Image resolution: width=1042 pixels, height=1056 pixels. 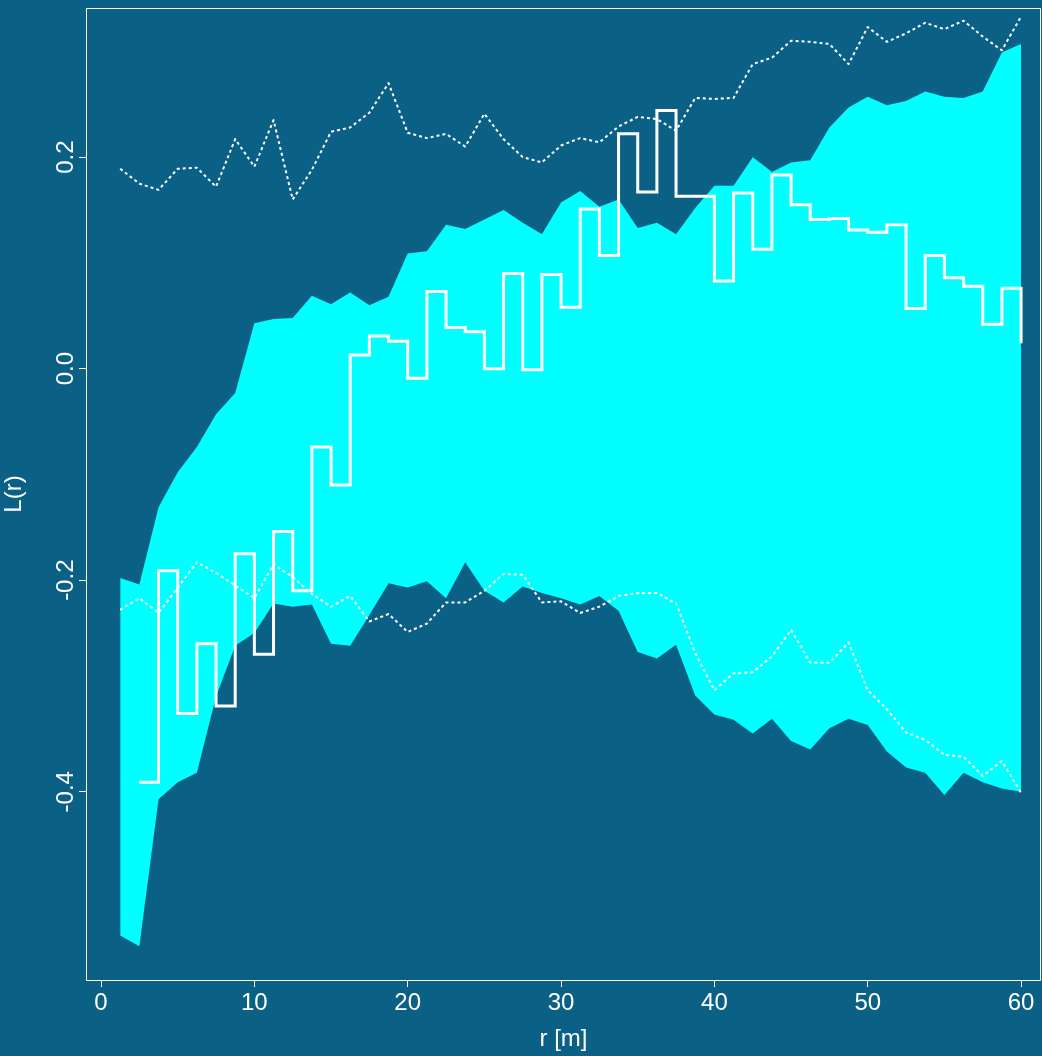 I want to click on x-tick-label: 50, so click(x=868, y=1002).